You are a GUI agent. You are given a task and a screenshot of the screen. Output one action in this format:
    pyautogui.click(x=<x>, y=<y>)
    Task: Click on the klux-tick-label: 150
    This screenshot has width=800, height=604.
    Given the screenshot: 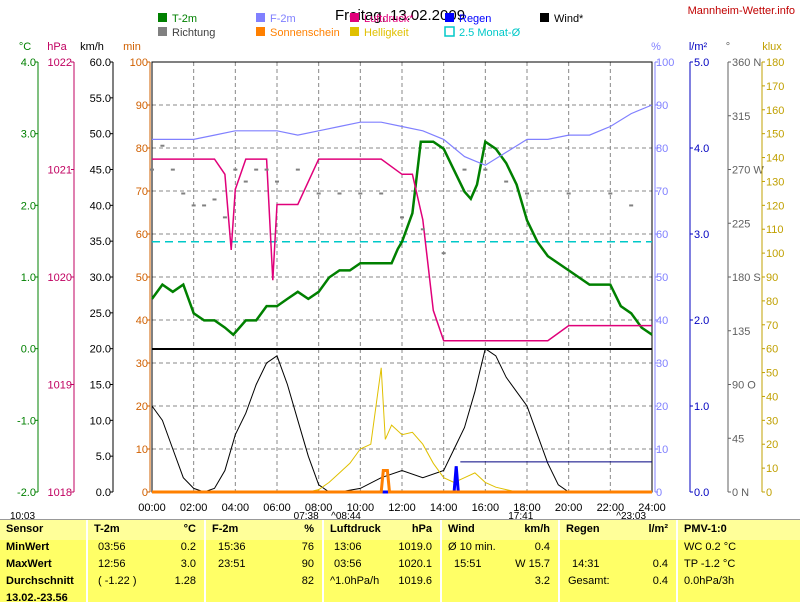 What is the action you would take?
    pyautogui.click(x=775, y=135)
    